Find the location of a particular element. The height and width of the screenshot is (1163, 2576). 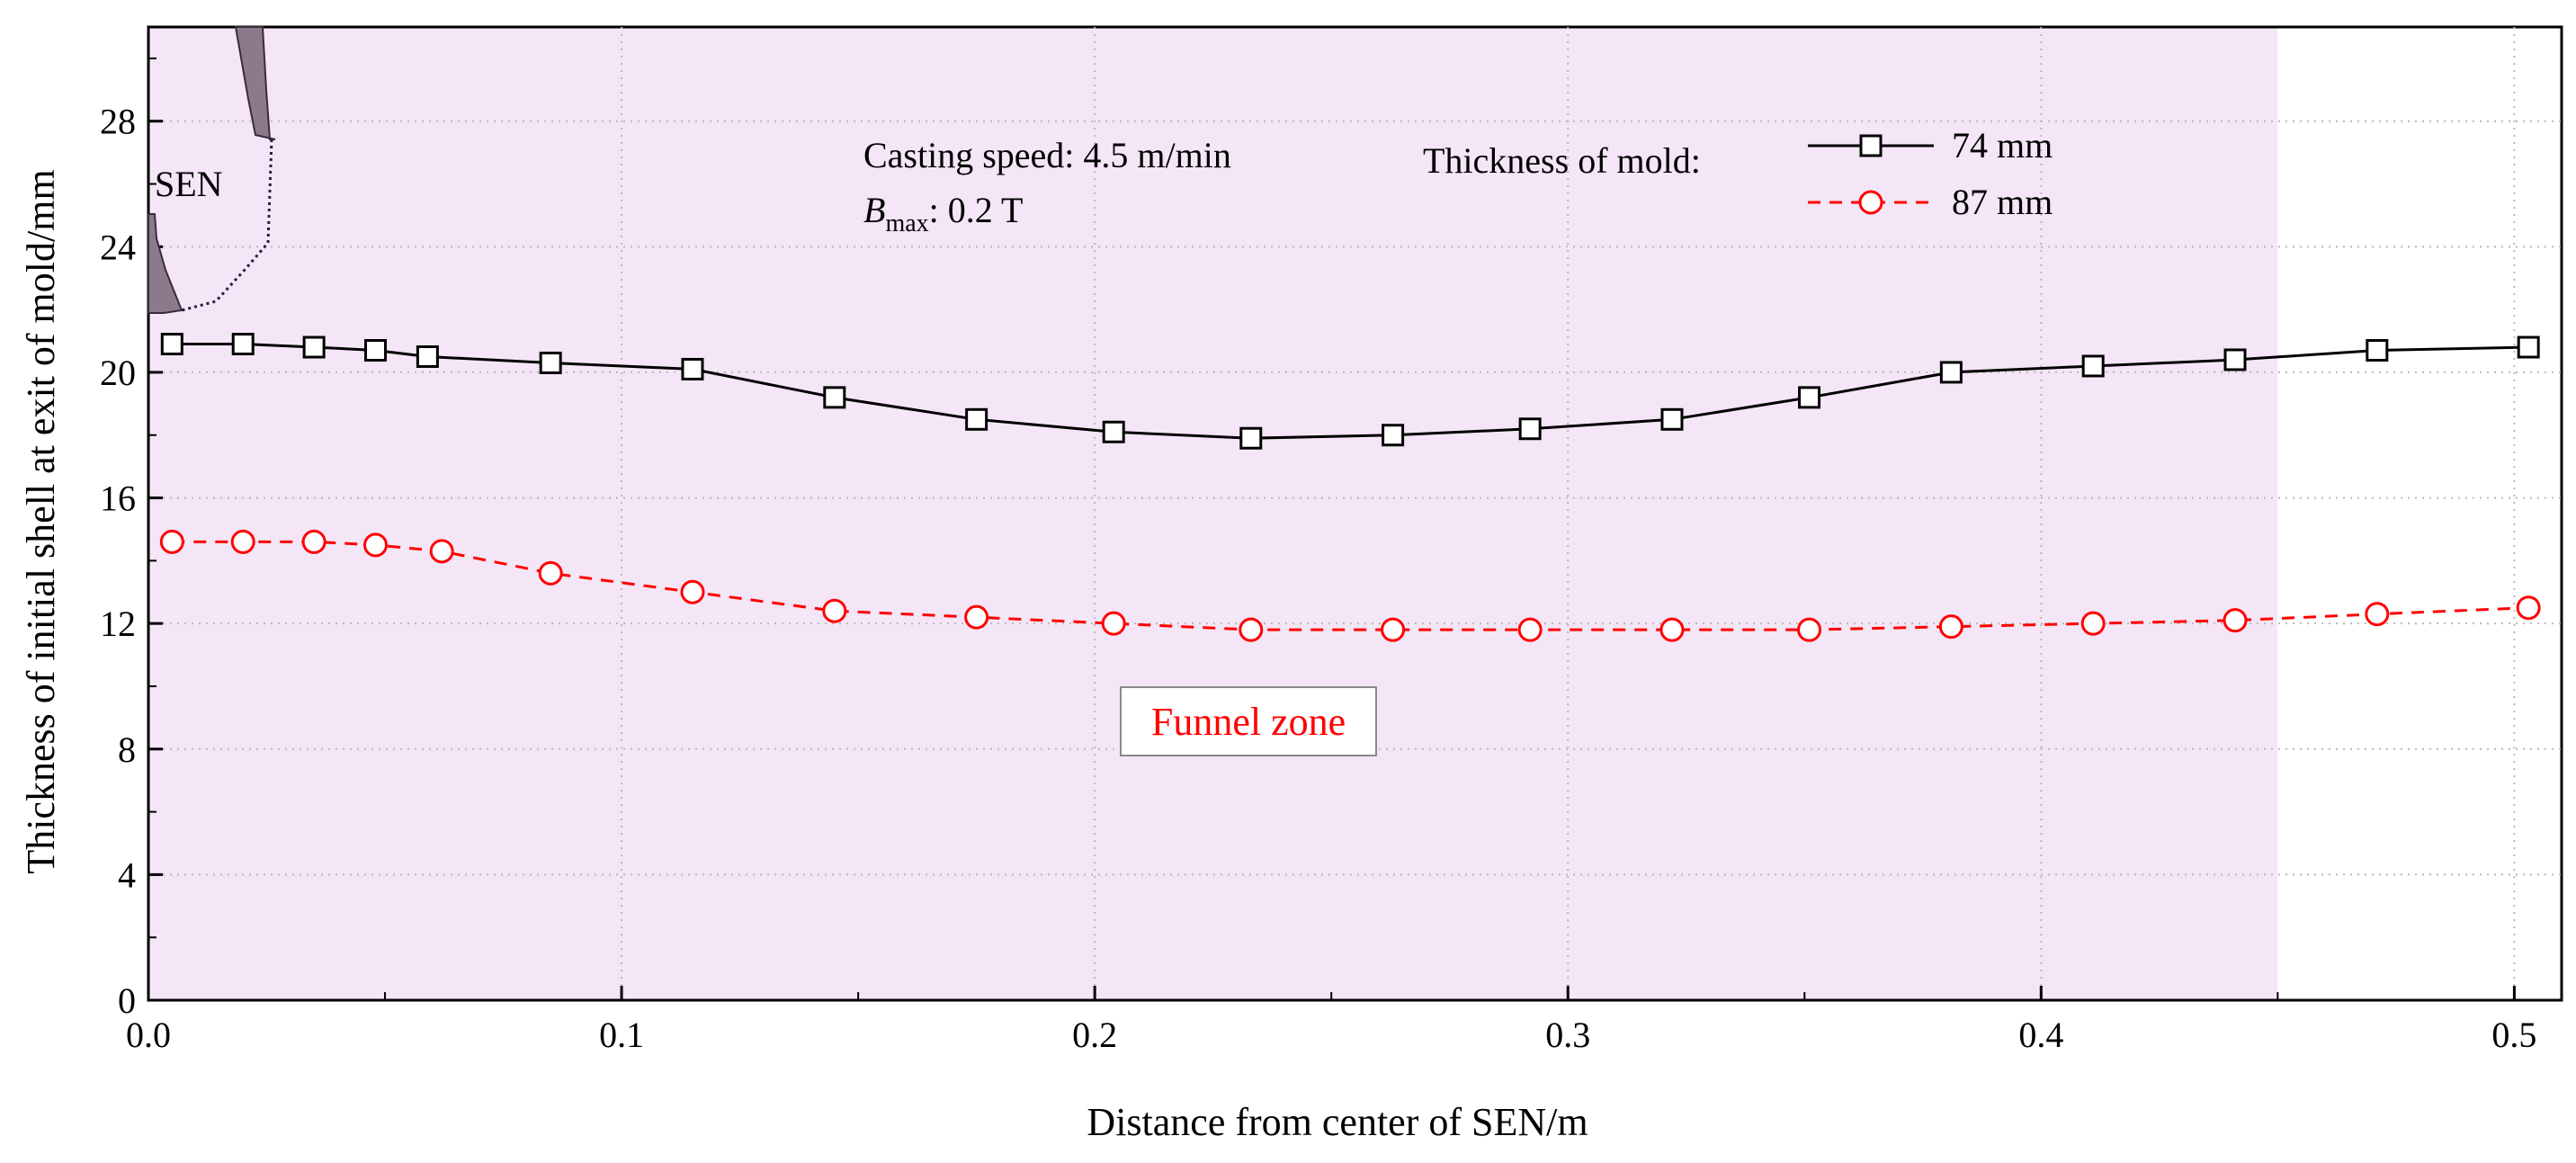

series-line is located at coordinates (1350, 585).